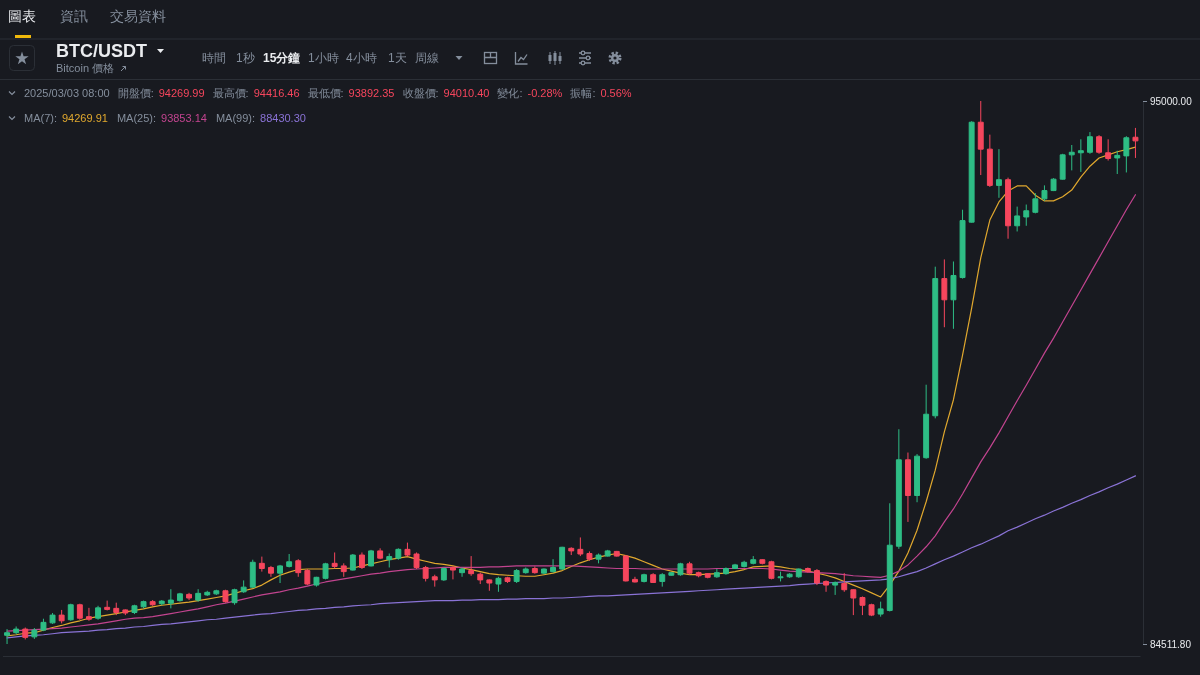 This screenshot has height=675, width=1200. What do you see at coordinates (1171, 101) in the screenshot?
I see `y-tick-label: 95000.00` at bounding box center [1171, 101].